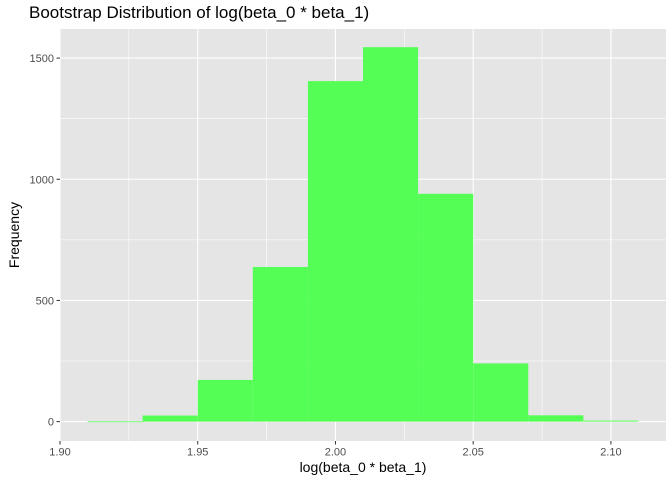 Image resolution: width=672 pixels, height=480 pixels. Describe the element at coordinates (14, 235) in the screenshot. I see `y-axis-title: Frequency` at that location.